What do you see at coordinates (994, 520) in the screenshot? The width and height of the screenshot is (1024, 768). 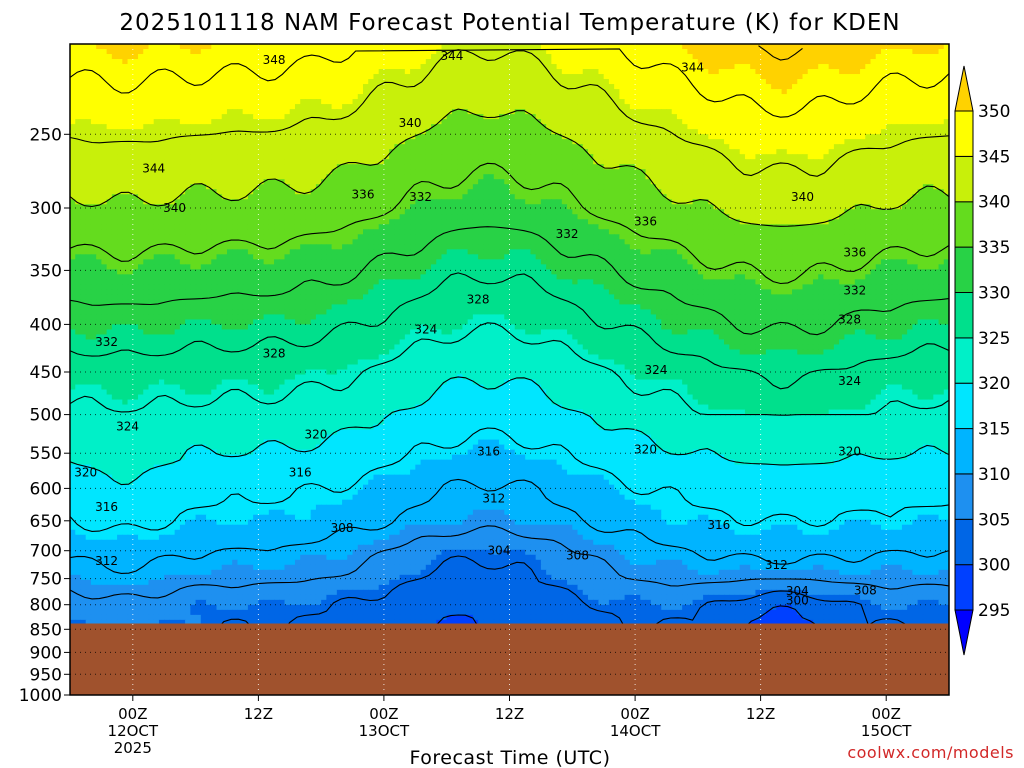 I see `colorbar-label: 305` at bounding box center [994, 520].